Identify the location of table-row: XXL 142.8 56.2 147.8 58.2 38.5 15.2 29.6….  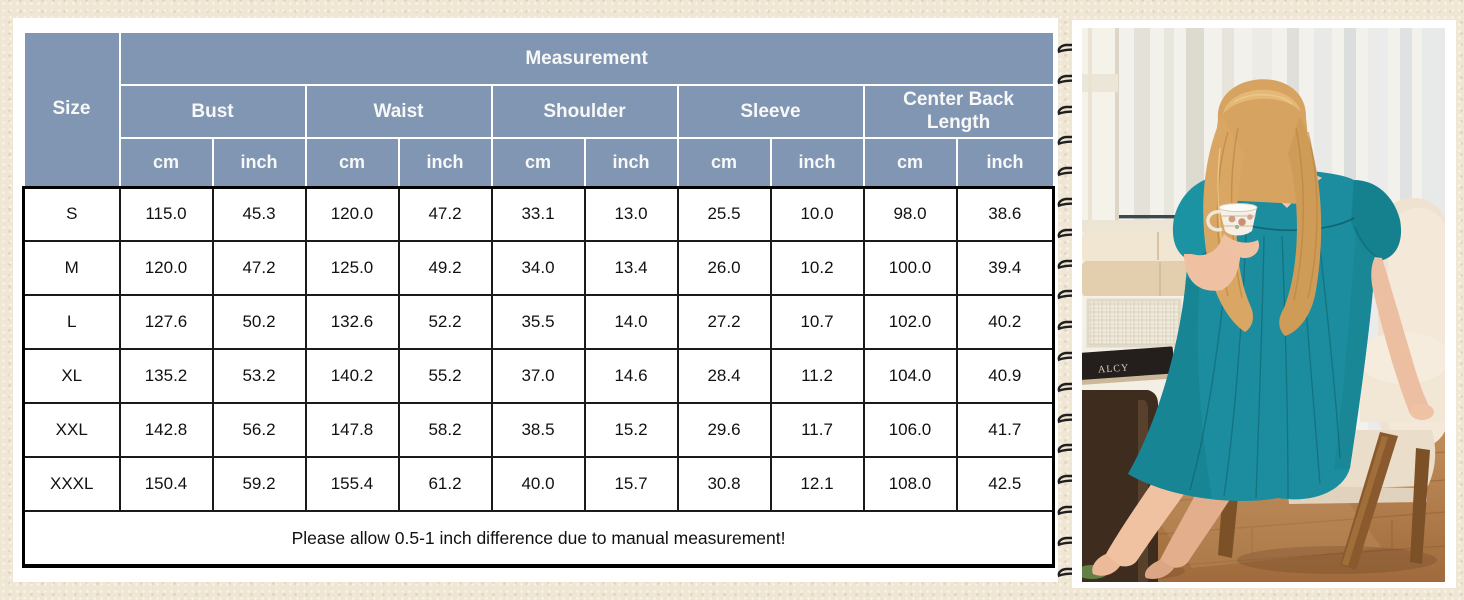
(539, 430).